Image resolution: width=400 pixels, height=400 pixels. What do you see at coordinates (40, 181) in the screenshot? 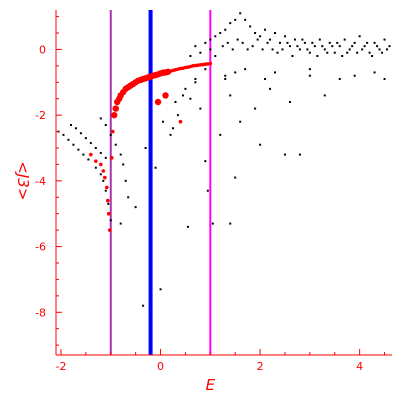
I see `y-tick-label: -4` at bounding box center [40, 181].